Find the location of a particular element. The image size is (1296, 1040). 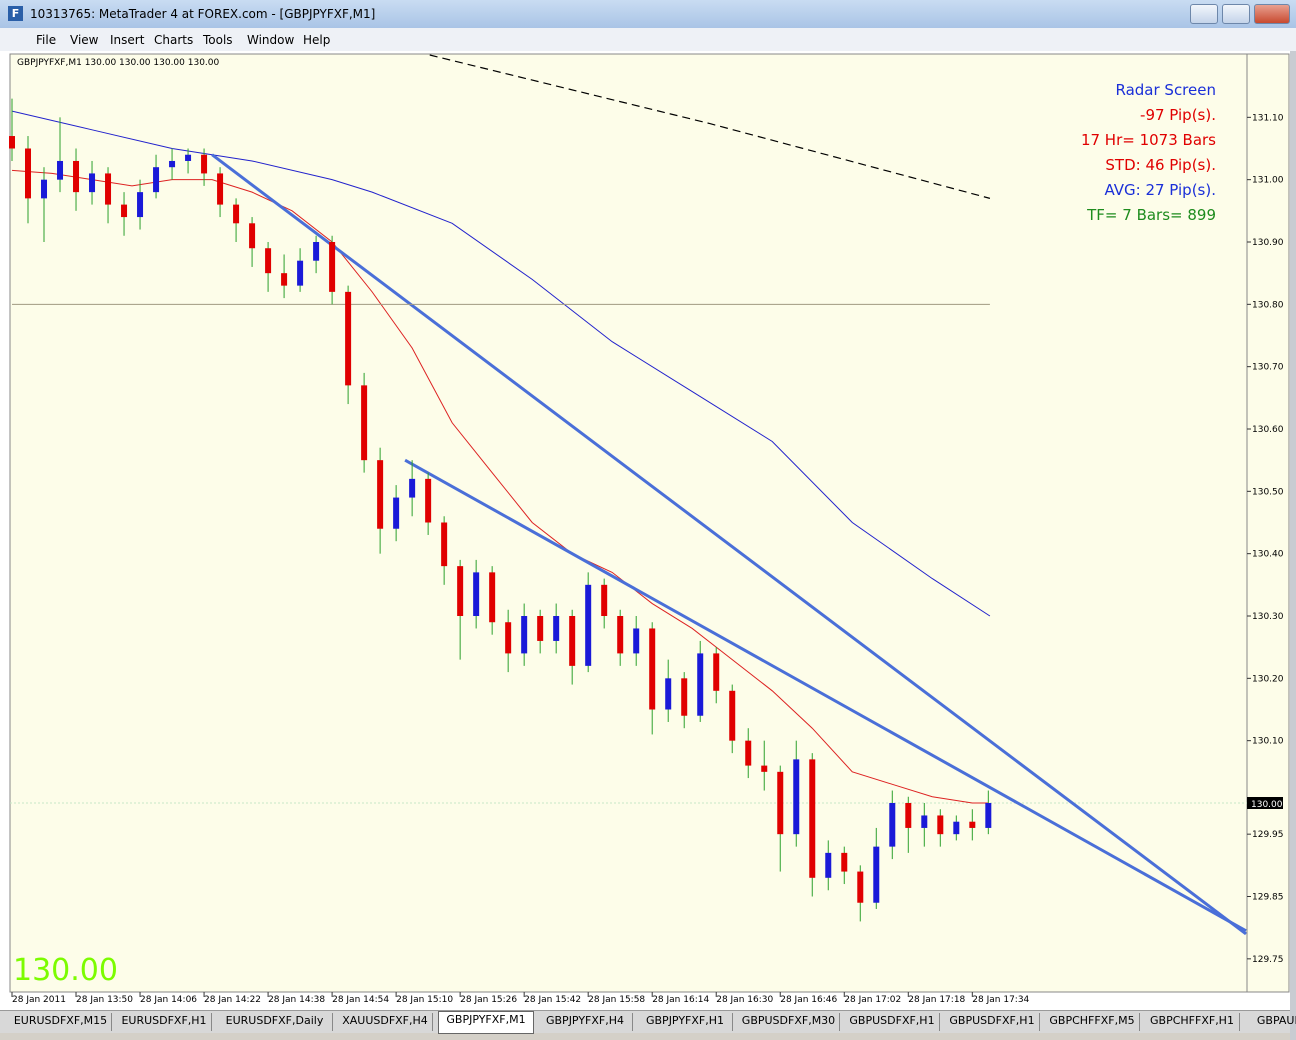

x-tick-label: 28 Jan 13:50 is located at coordinates (104, 1000).